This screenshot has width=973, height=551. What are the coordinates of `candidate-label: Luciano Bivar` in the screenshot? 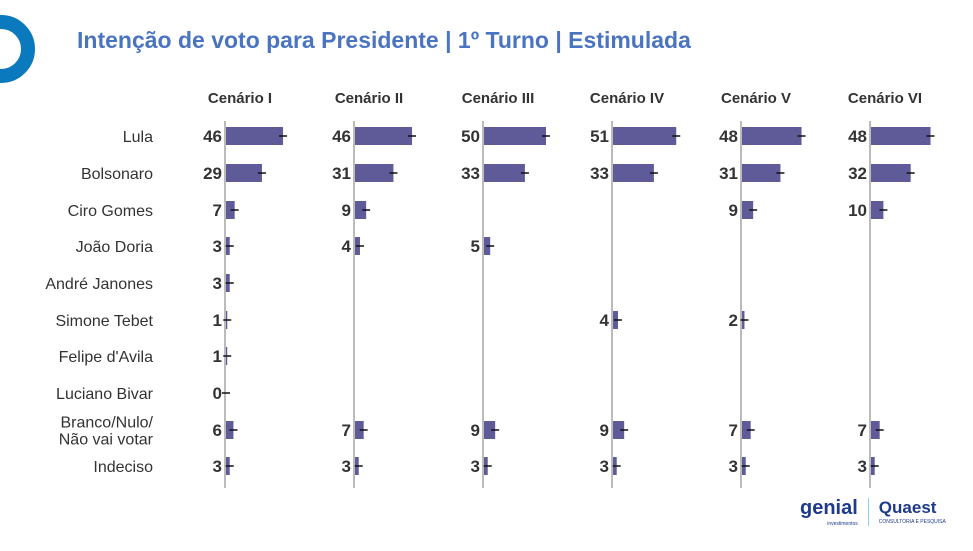 It's located at (105, 394).